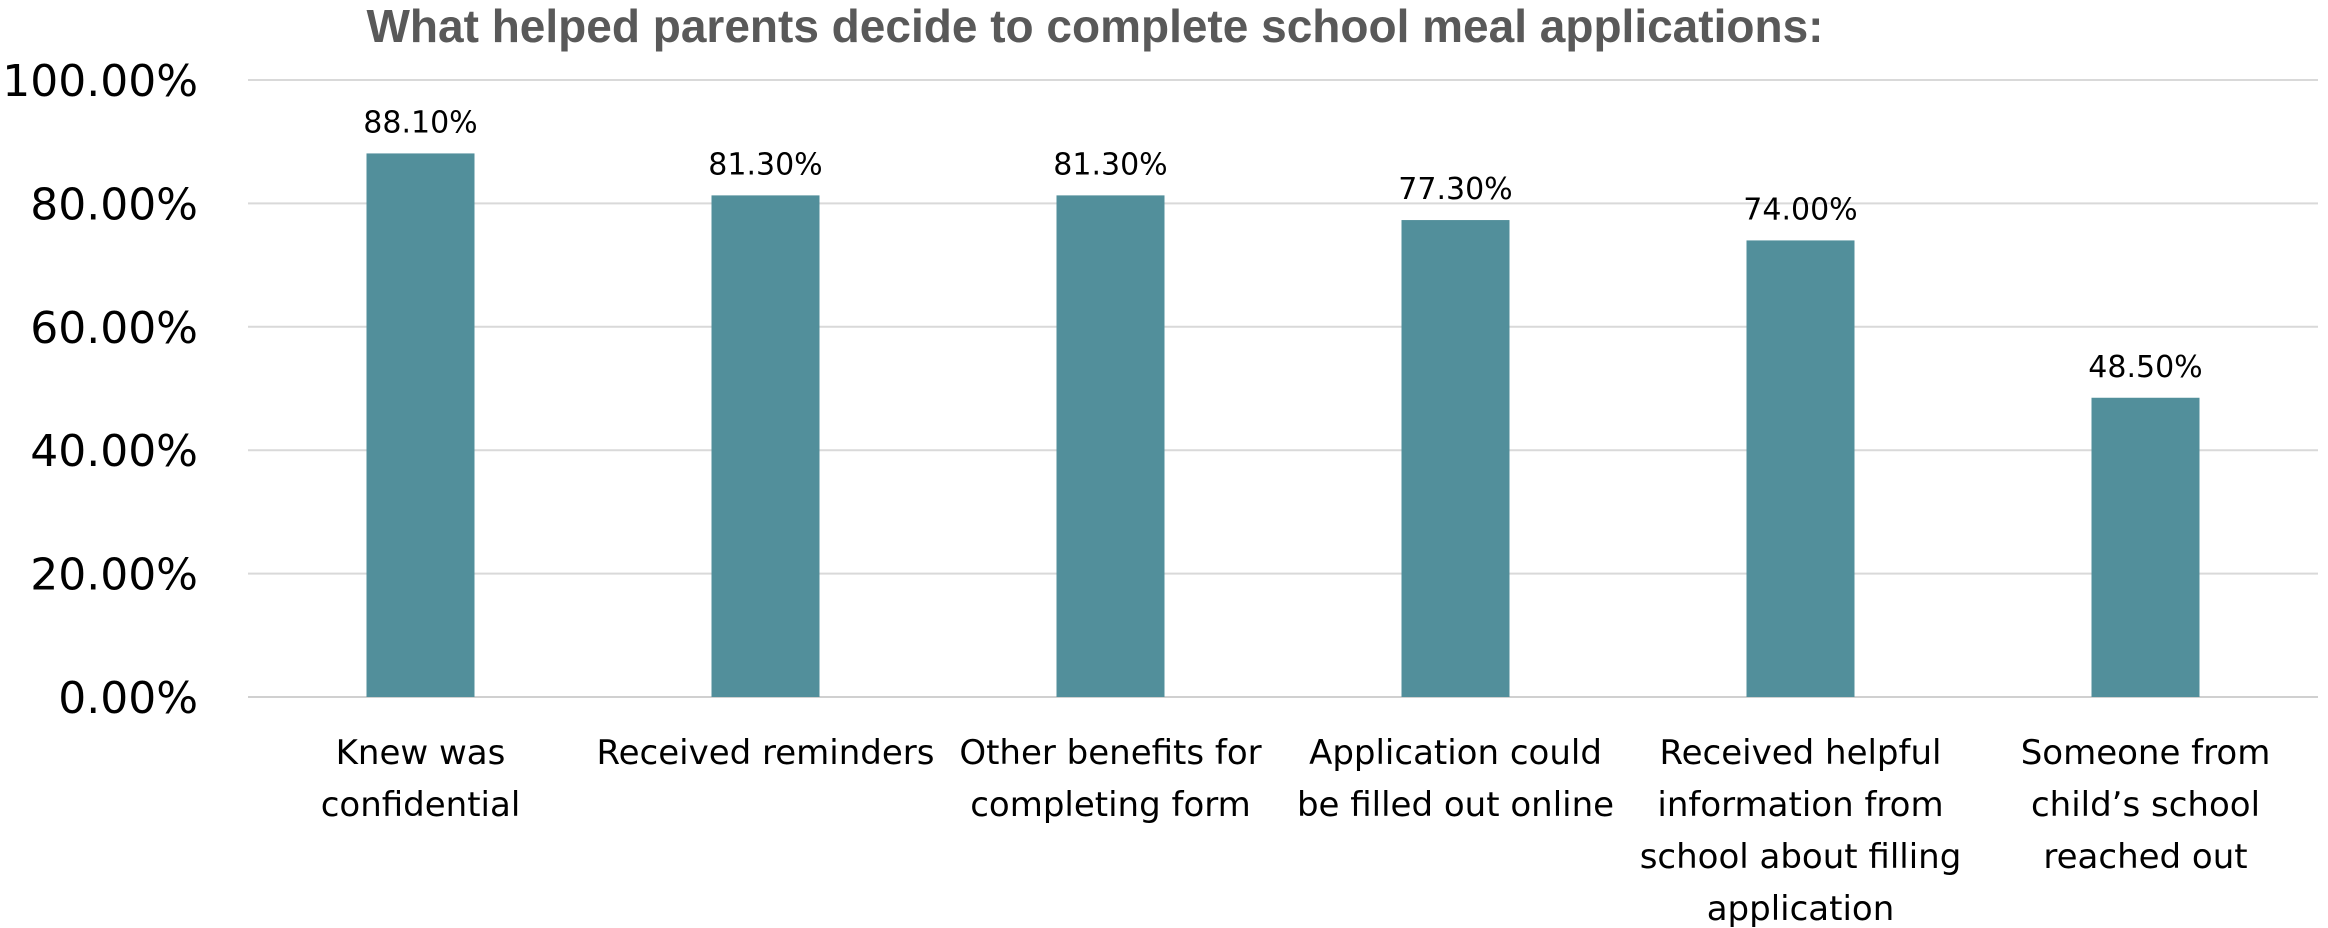  I want to click on x-tick-label-line: Received helpful, so click(1801, 753).